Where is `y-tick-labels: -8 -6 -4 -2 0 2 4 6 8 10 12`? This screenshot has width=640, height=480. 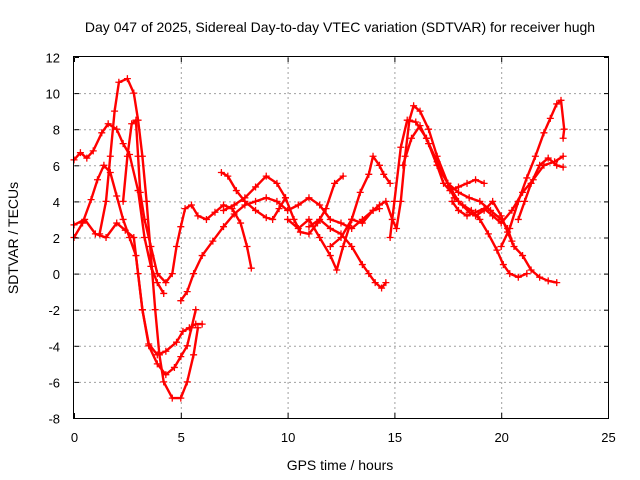 y-tick-labels: -8 -6 -4 -2 0 2 4 6 8 10 12 is located at coordinates (53, 239).